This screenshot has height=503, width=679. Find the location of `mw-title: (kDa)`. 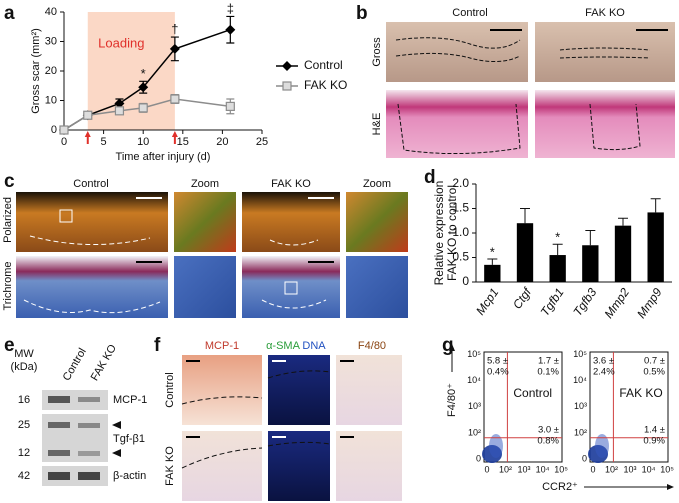

mw-title: (kDa) is located at coordinates (24, 367).